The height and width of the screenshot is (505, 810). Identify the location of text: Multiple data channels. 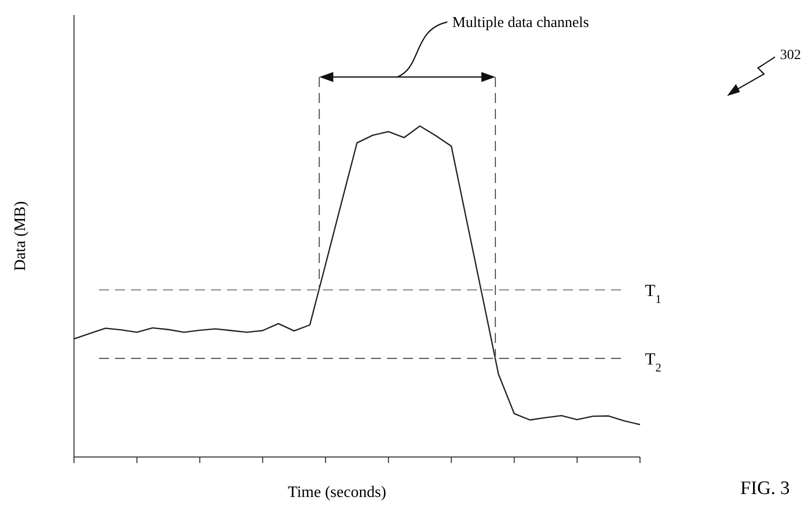
(521, 23).